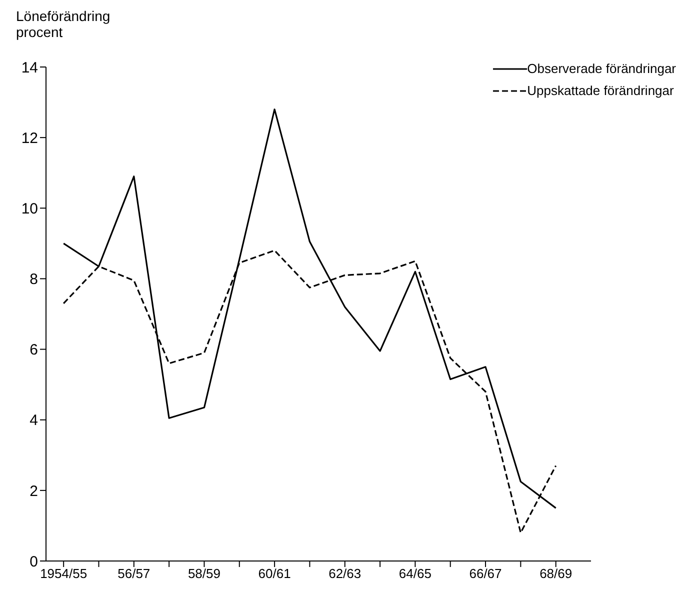 The width and height of the screenshot is (699, 593). Describe the element at coordinates (556, 574) in the screenshot. I see `x-tick-label: 68/69` at that location.